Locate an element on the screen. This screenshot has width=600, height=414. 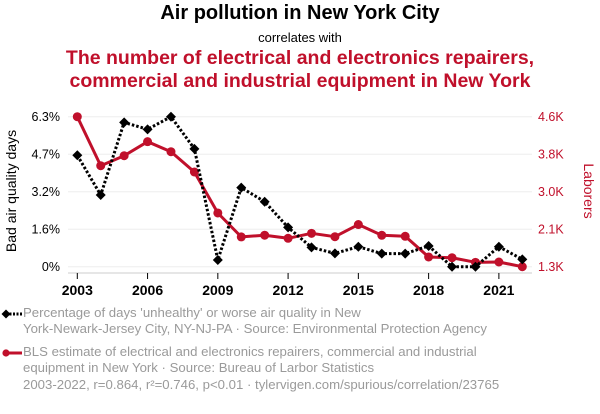
left-tick-label: 6.3% is located at coordinates (46, 117).